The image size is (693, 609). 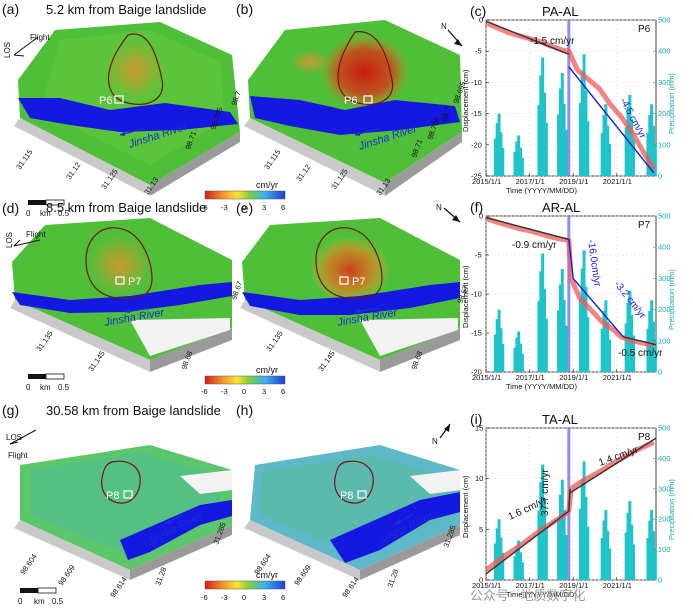 What do you see at coordinates (476, 372) in the screenshot?
I see `y-tick-label: -20` at bounding box center [476, 372].